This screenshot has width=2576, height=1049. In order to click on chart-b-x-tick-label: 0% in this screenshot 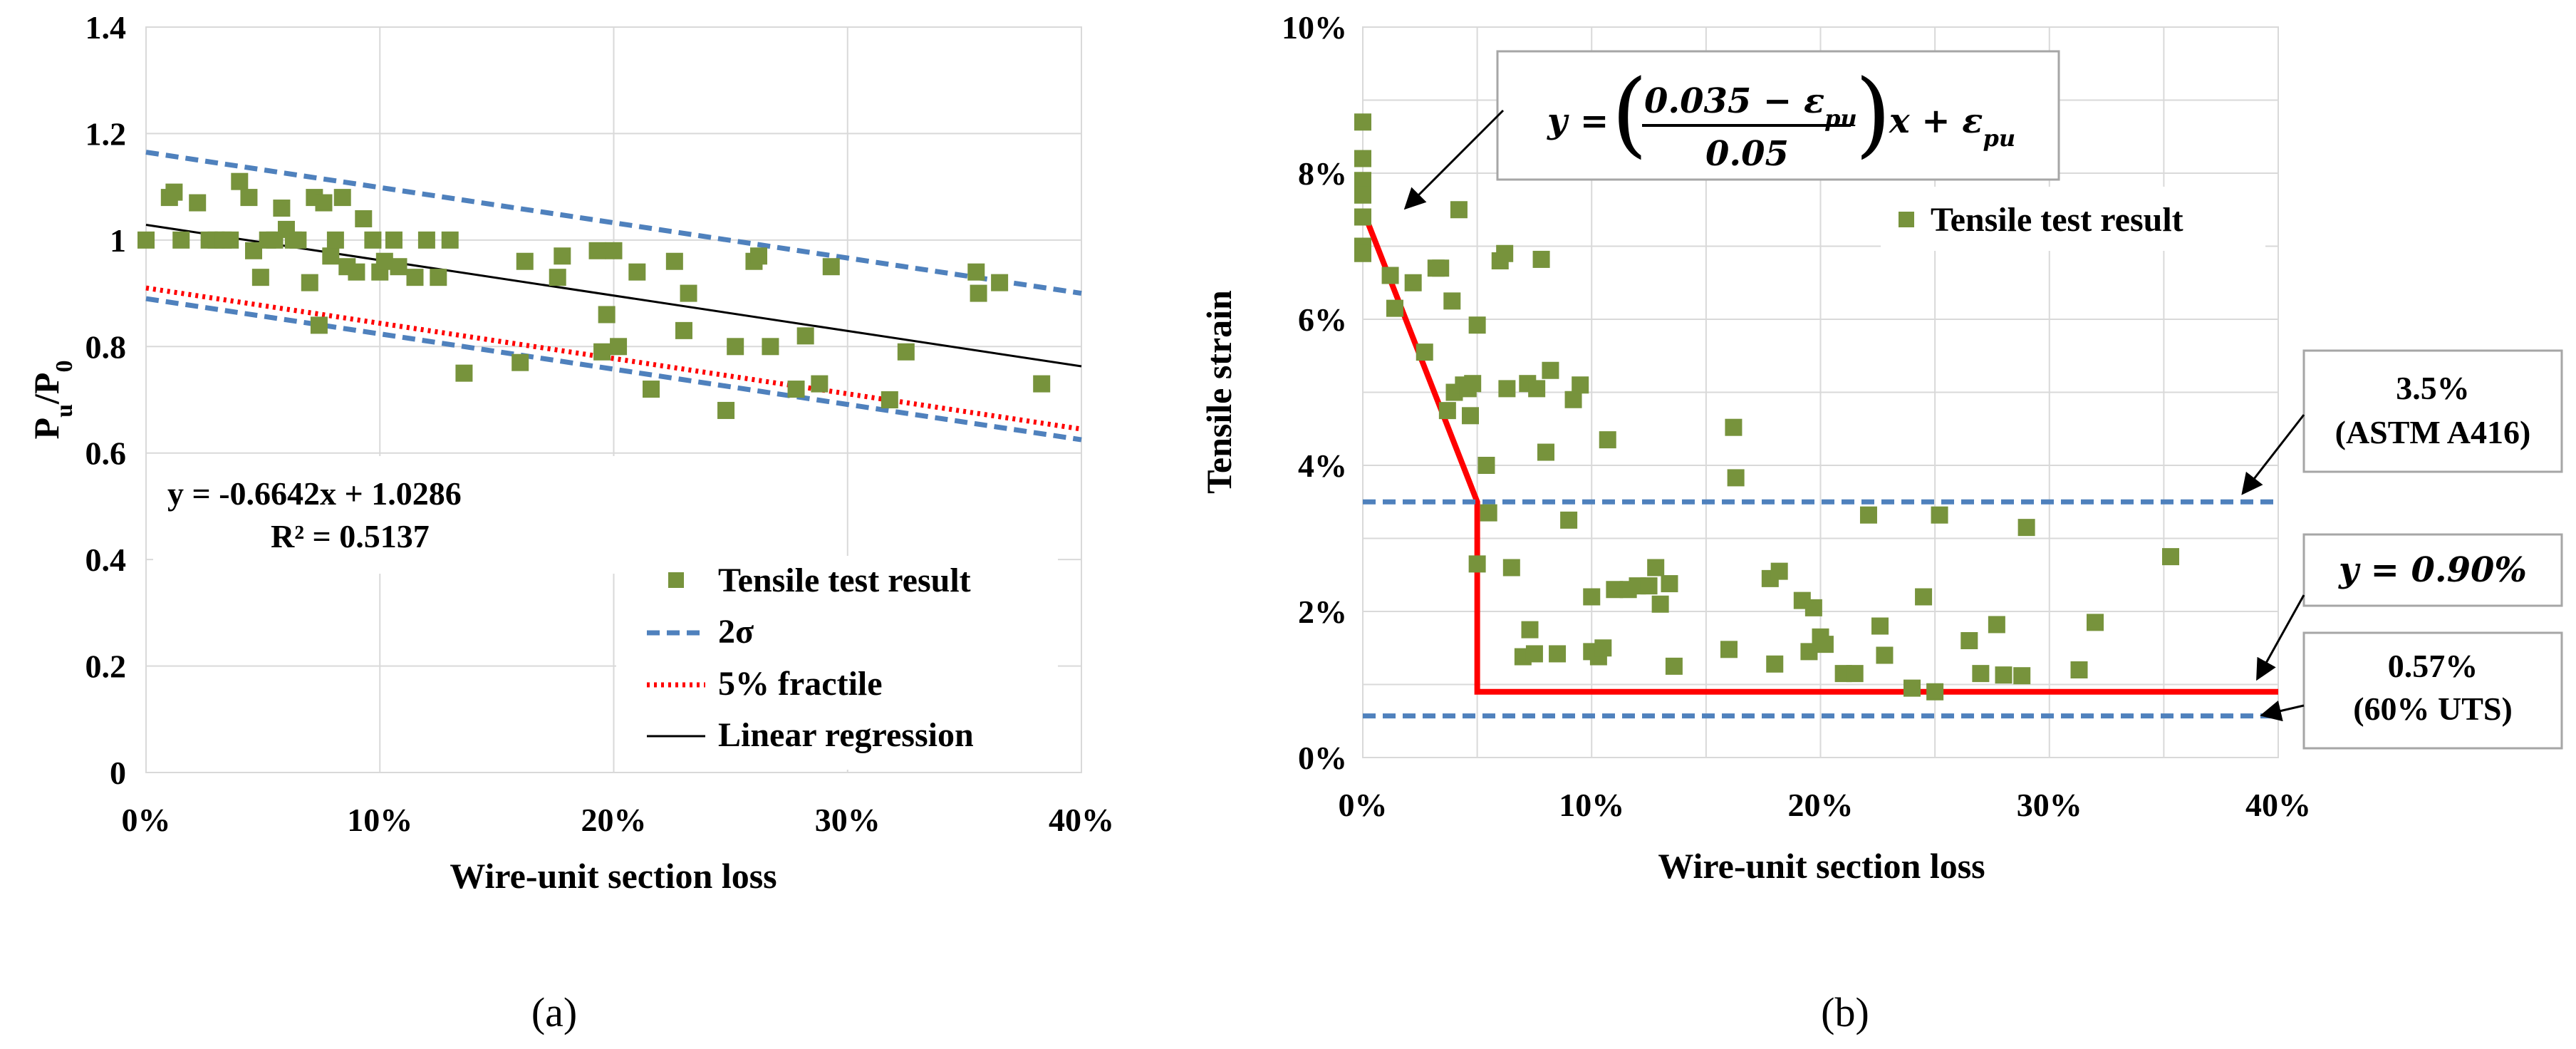, I will do `click(1363, 805)`.